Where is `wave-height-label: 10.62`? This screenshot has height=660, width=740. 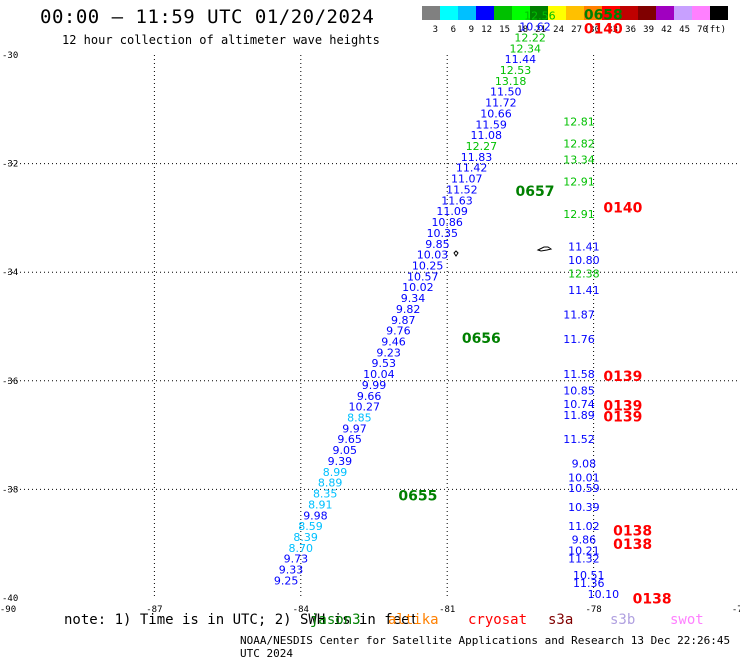
wave-height-label: 10.62 is located at coordinates (535, 27).